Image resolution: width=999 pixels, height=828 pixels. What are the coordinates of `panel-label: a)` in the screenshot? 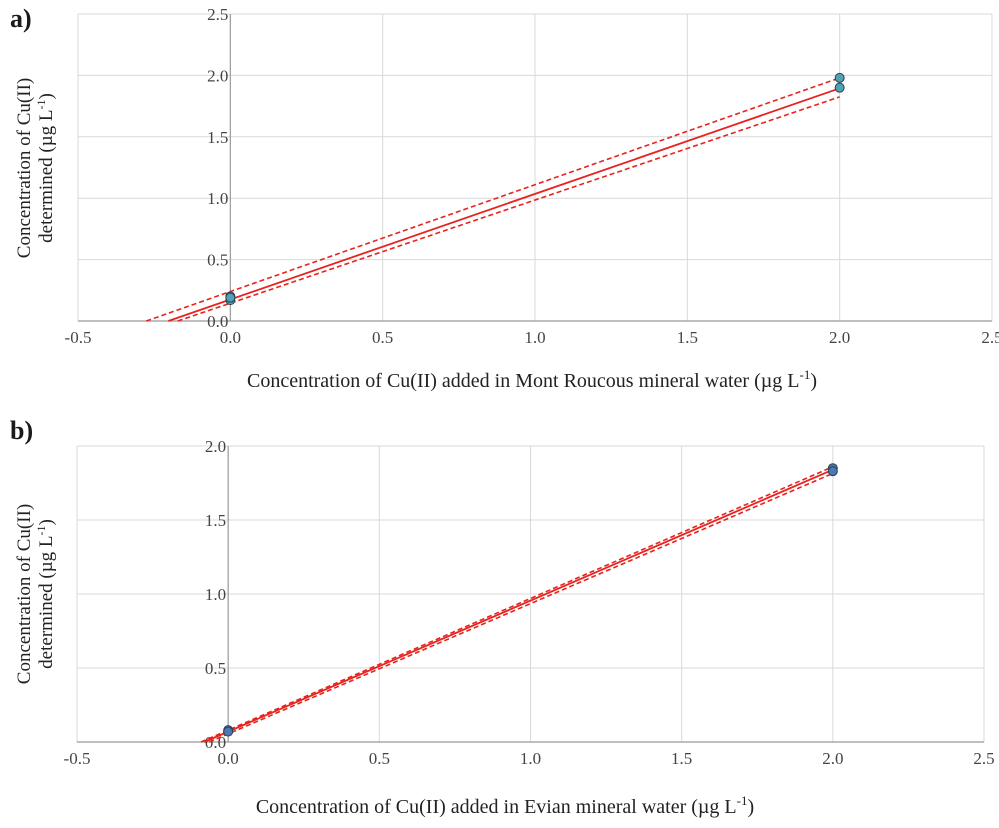 It's located at (21, 18).